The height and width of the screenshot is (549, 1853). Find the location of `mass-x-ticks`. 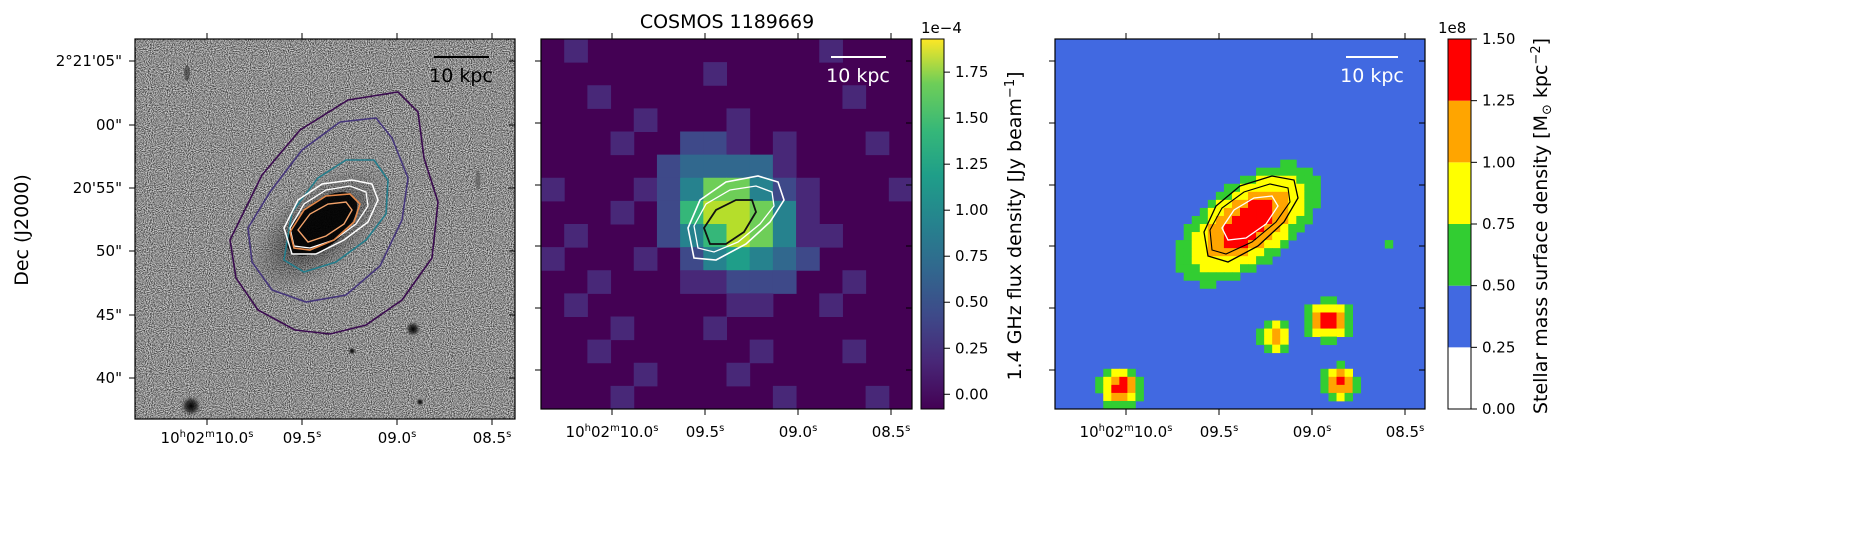

mass-x-ticks is located at coordinates (1265, 224).